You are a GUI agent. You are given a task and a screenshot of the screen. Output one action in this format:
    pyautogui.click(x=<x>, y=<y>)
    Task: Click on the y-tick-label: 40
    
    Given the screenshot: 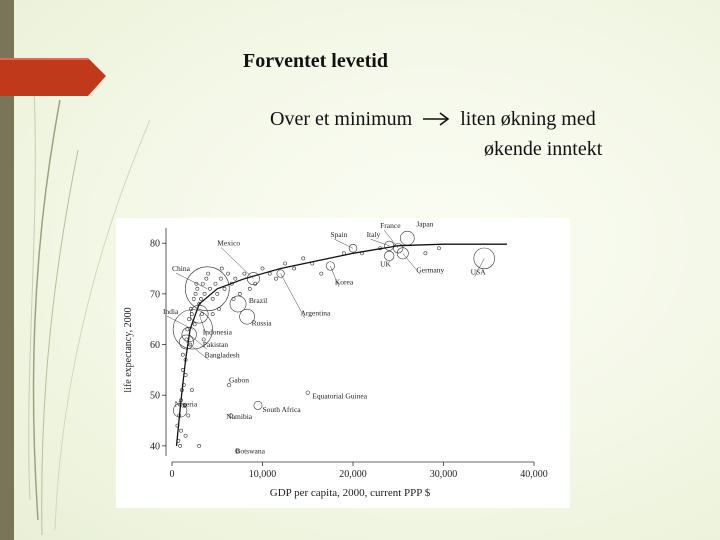 What is the action you would take?
    pyautogui.click(x=155, y=446)
    